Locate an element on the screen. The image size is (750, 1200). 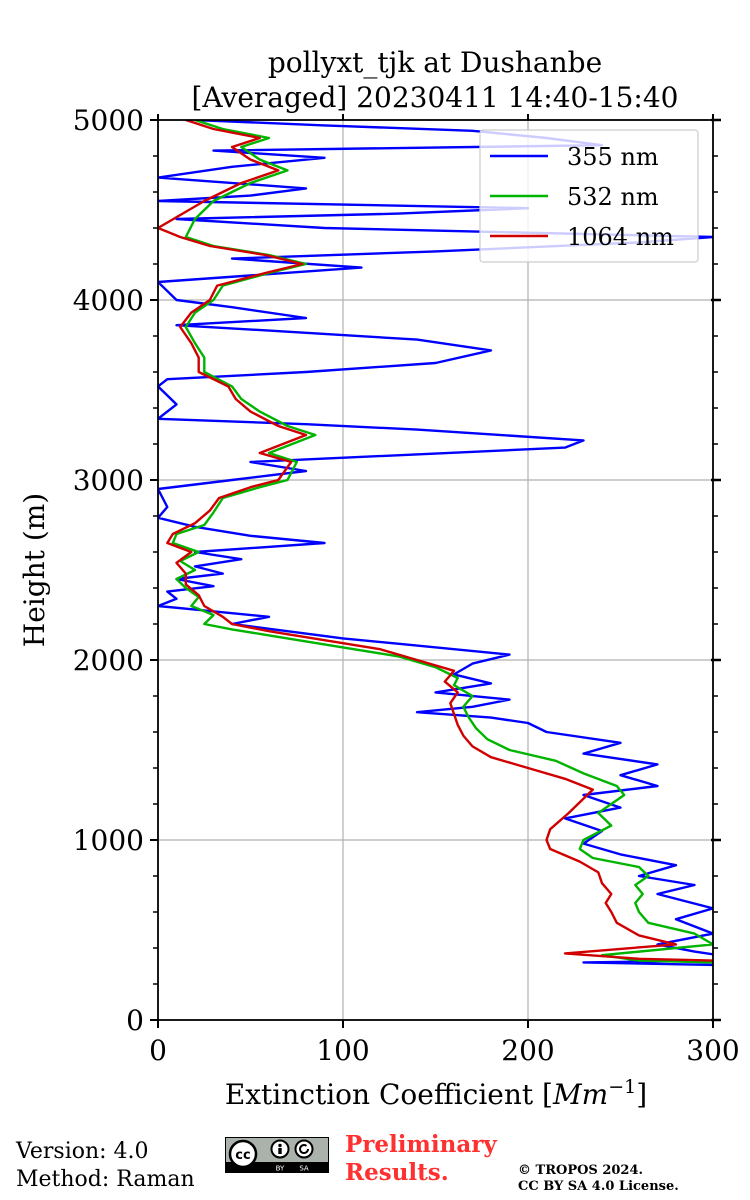
svg-text: cc is located at coordinates (242, 1155).